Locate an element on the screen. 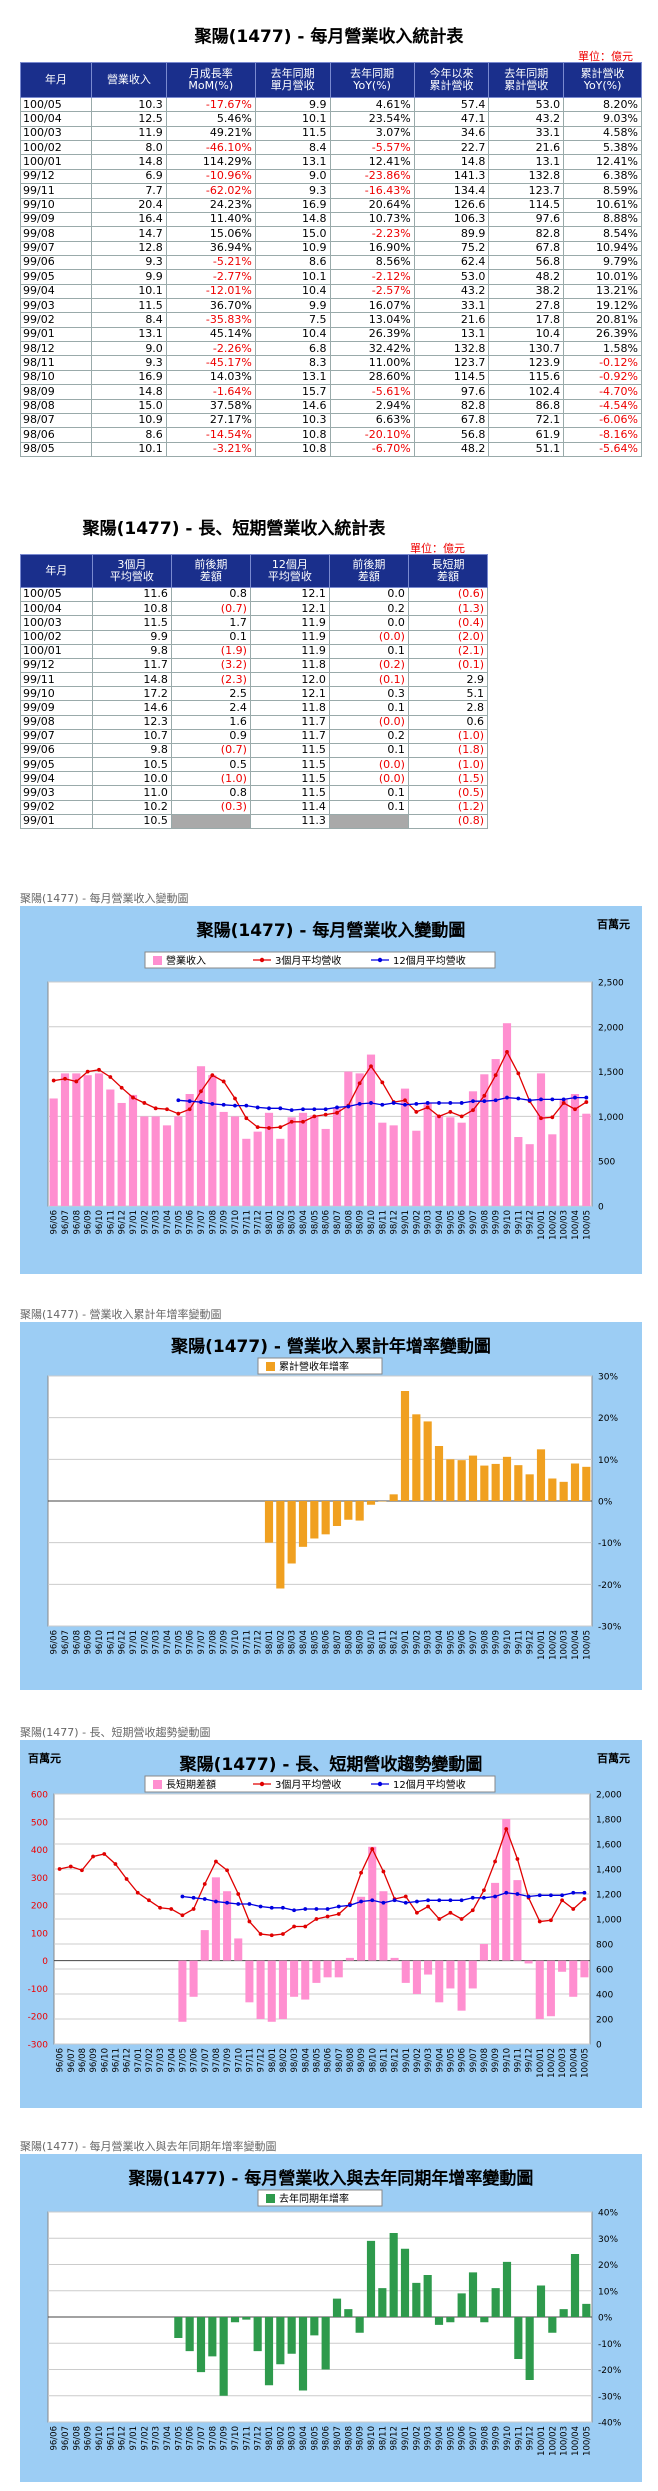  x-tick-label: 98/02 is located at coordinates (284, 2060).